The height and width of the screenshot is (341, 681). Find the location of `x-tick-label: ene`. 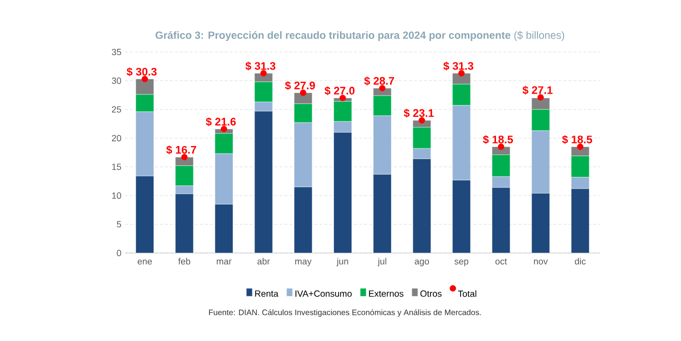

x-tick-label: ene is located at coordinates (145, 262).